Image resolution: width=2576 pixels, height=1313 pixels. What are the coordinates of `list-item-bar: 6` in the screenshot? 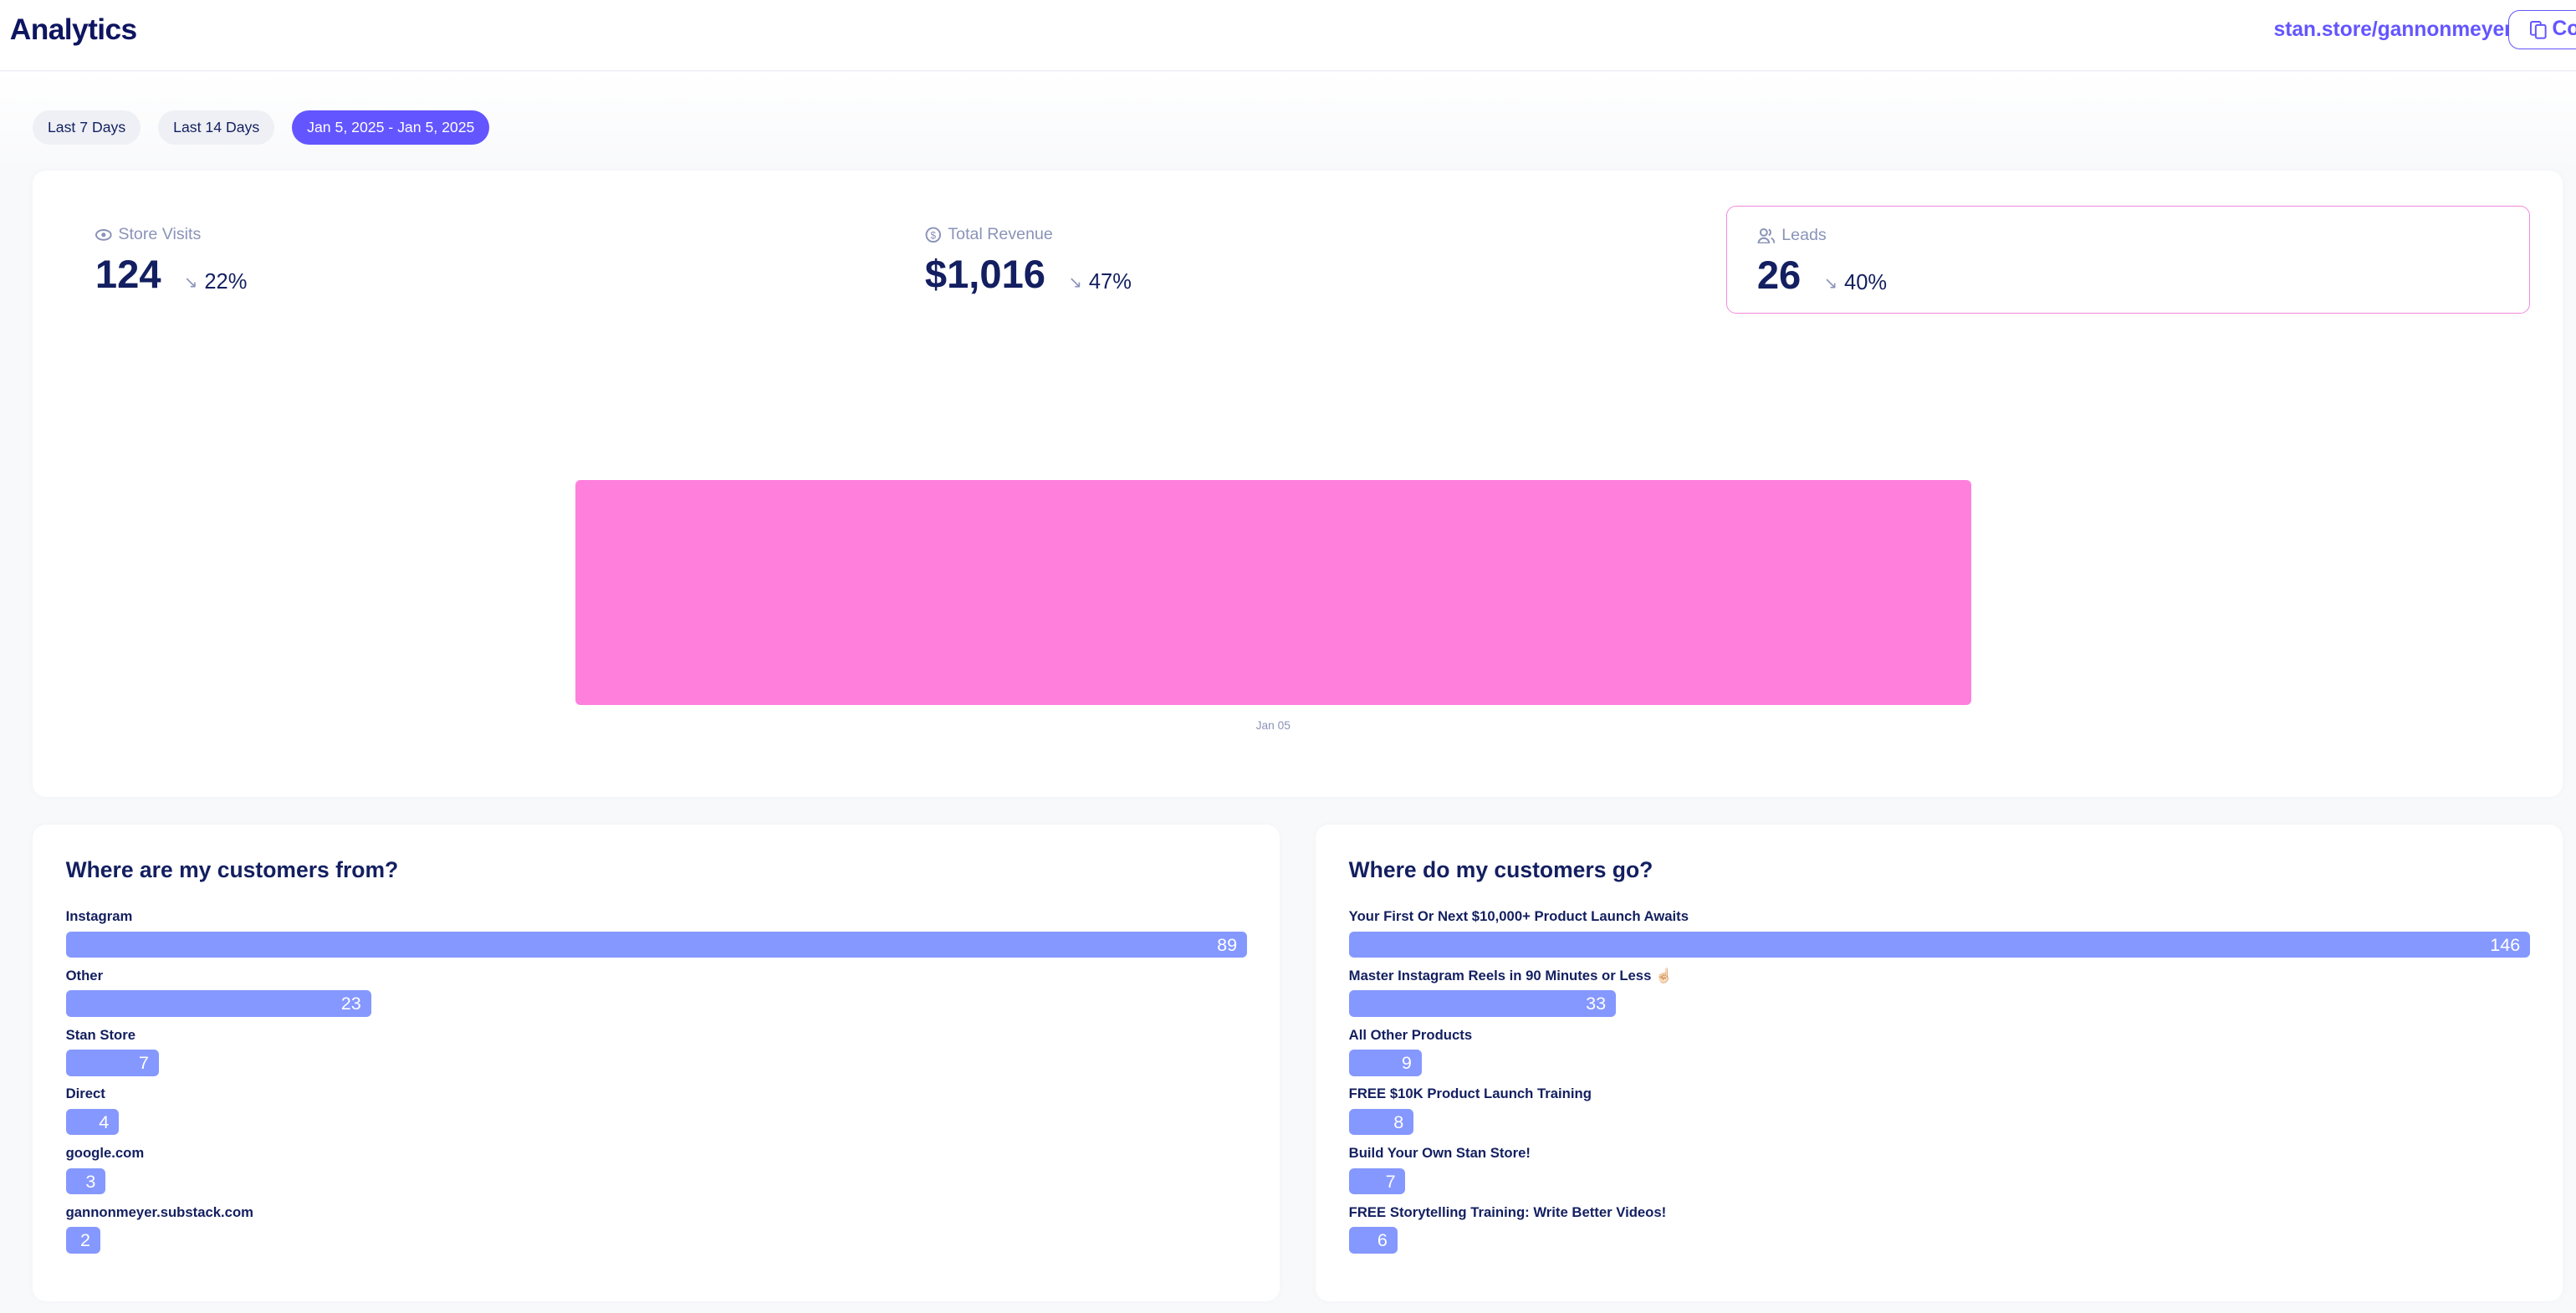 It's located at (1373, 1241).